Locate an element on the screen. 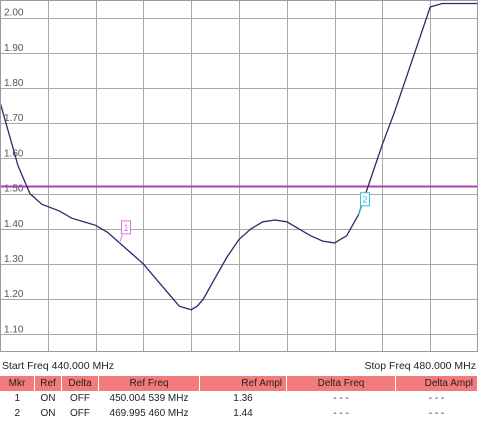 This screenshot has width=478, height=425. stop-freq-label: Stop Freq 480.000 MHz is located at coordinates (420, 366).